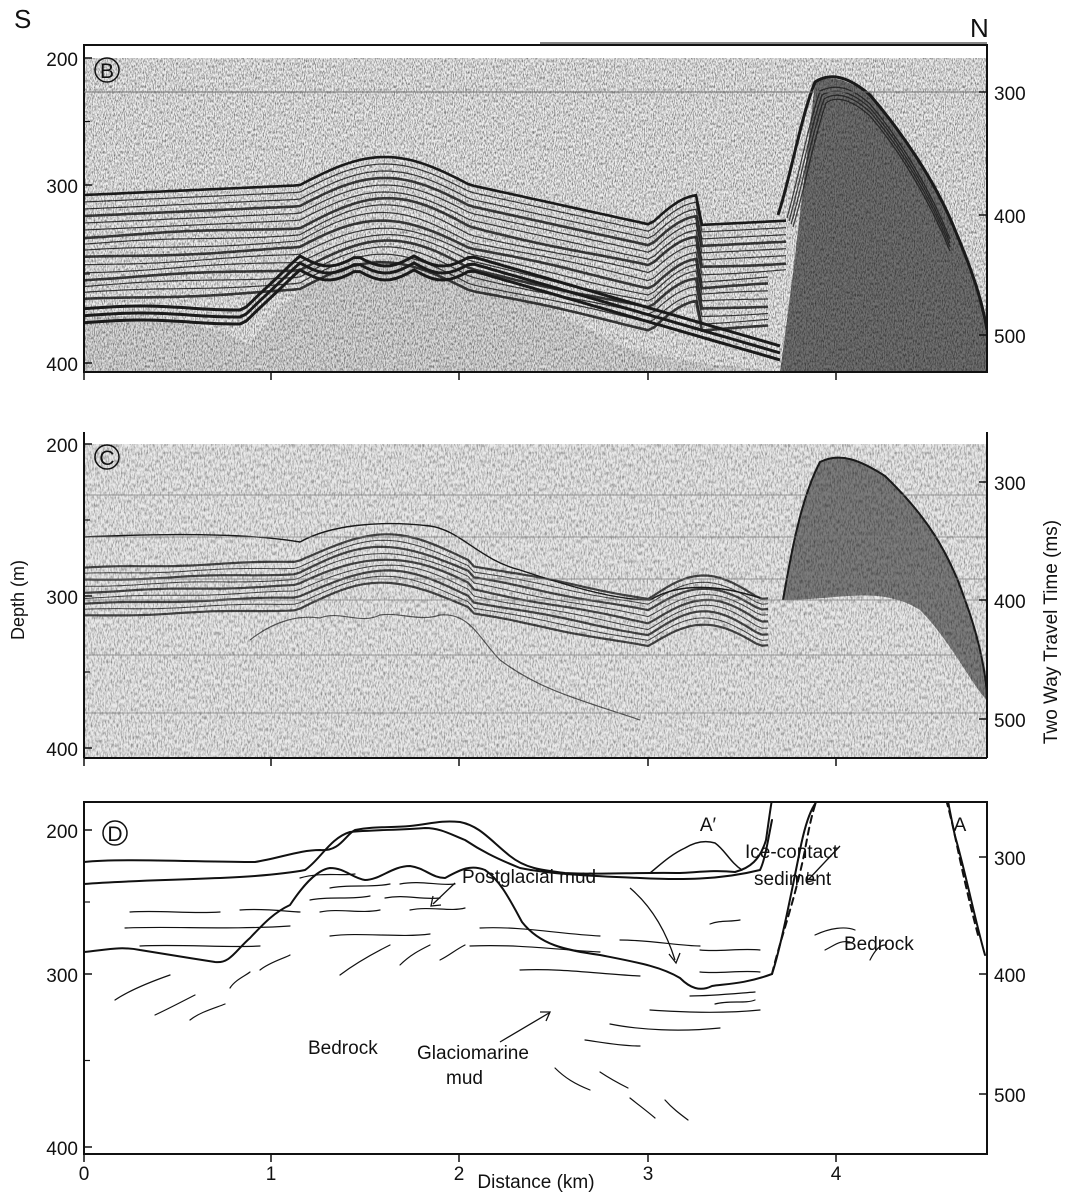  Describe the element at coordinates (473, 1053) in the screenshot. I see `label-glaciomarine-line1: Glaciomarine` at that location.